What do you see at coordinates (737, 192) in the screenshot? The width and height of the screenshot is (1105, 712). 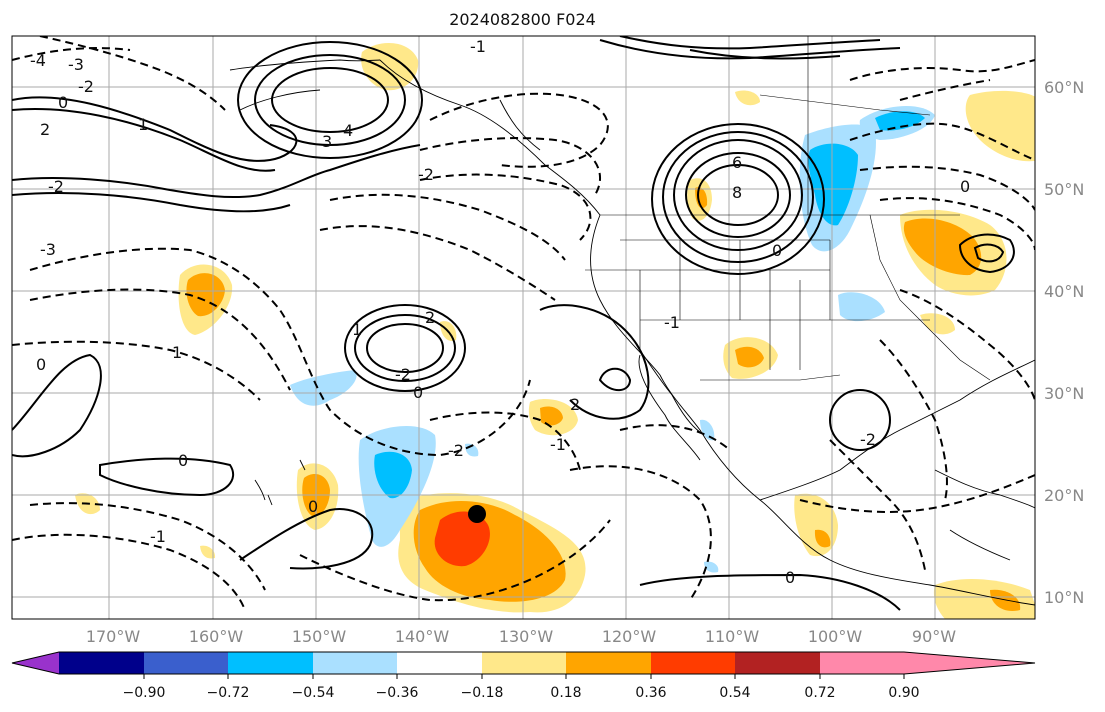 I see `contour-label: 8` at bounding box center [737, 192].